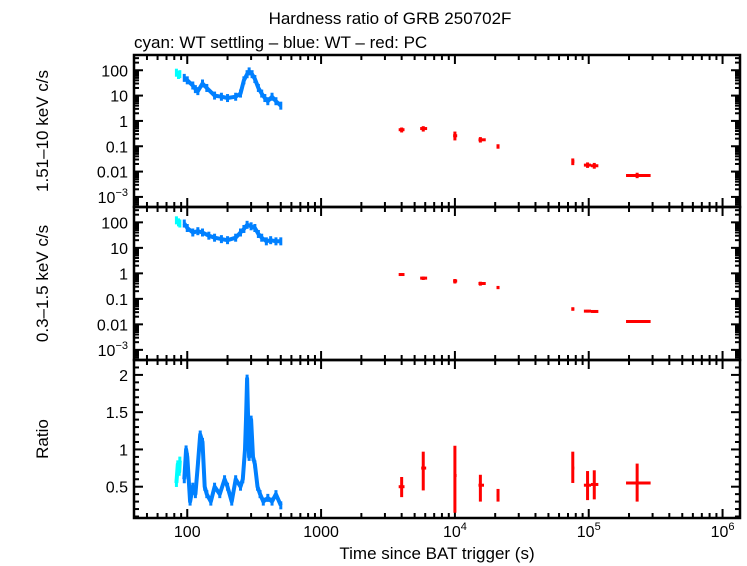 This screenshot has height=566, width=747. I want to click on y-axis-label-ratio: Ratio, so click(42, 439).